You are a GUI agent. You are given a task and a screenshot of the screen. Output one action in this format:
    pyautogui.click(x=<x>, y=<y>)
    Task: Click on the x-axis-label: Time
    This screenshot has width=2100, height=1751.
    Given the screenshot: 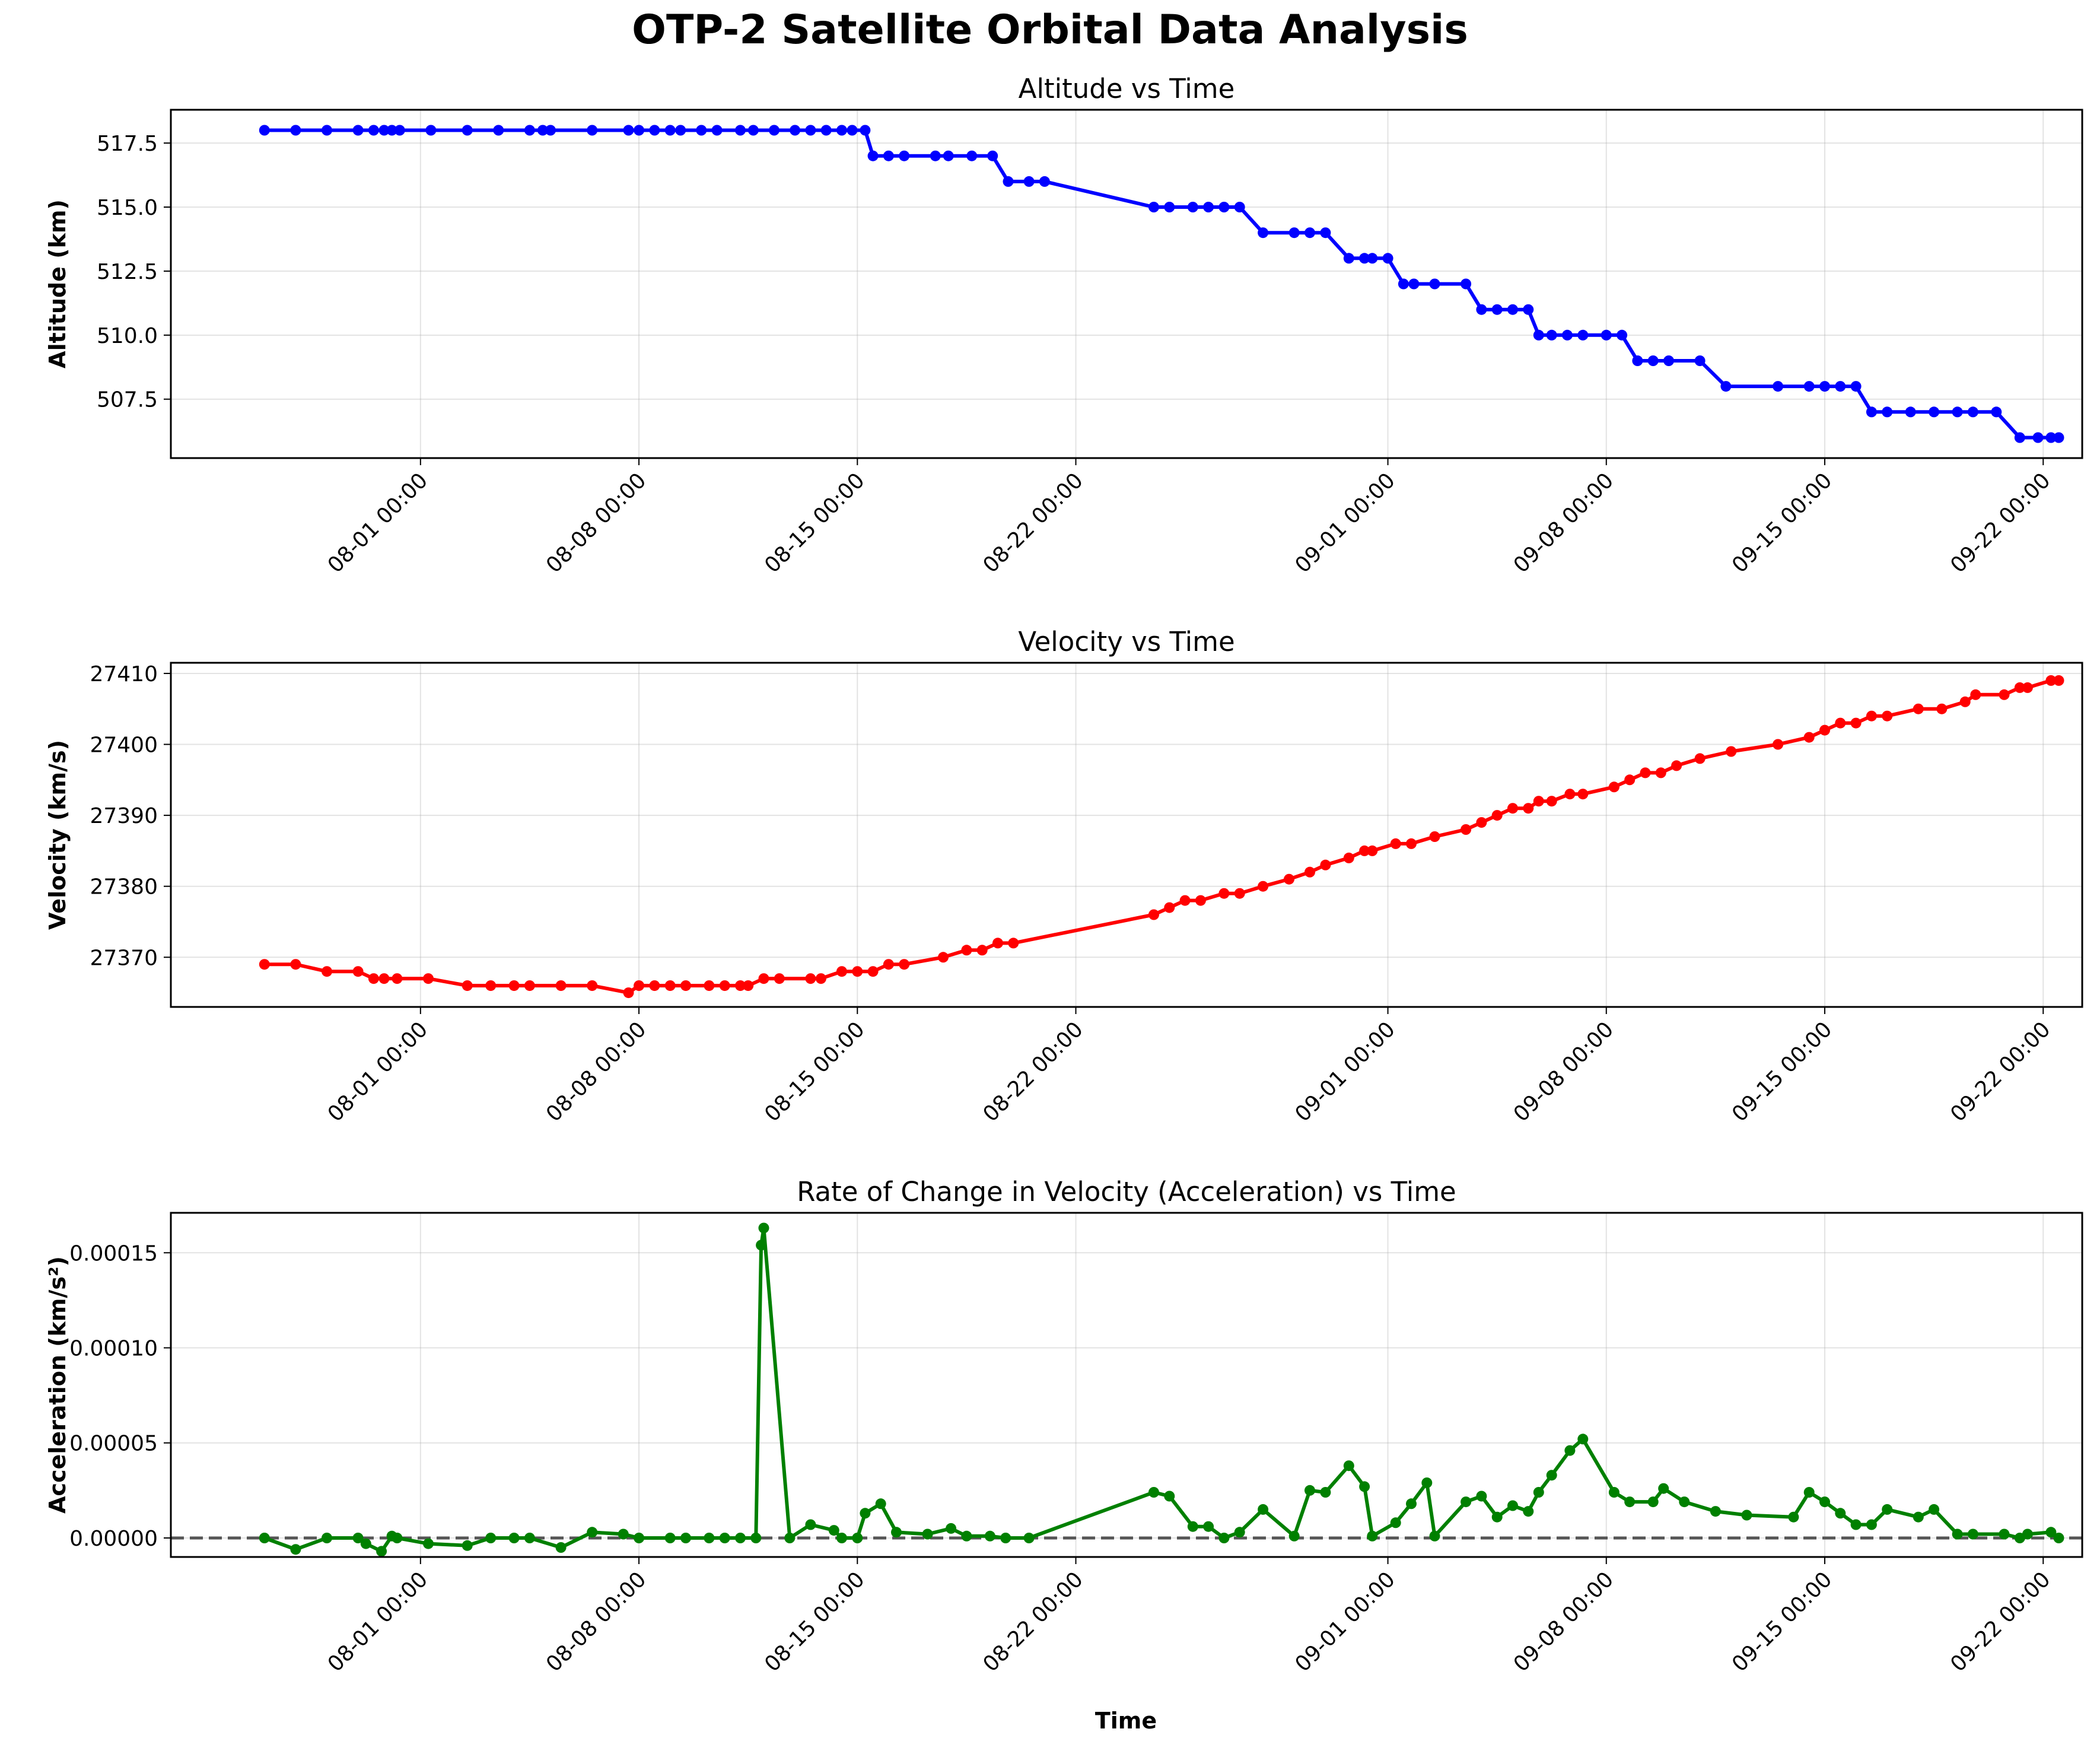 What is the action you would take?
    pyautogui.click(x=1126, y=1721)
    